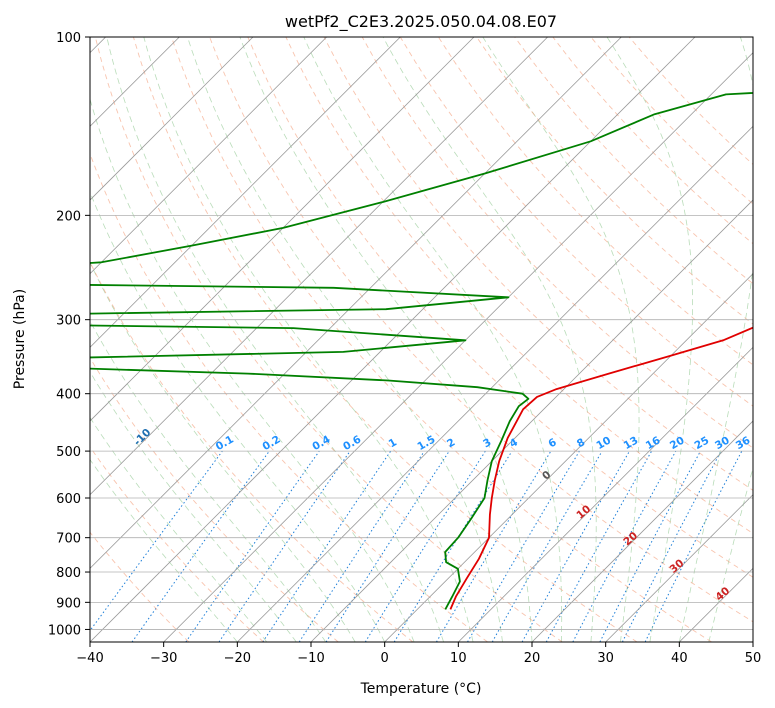 The image size is (775, 708). Describe the element at coordinates (421, 689) in the screenshot. I see `x-axis-label: Temperature (°C)` at that location.